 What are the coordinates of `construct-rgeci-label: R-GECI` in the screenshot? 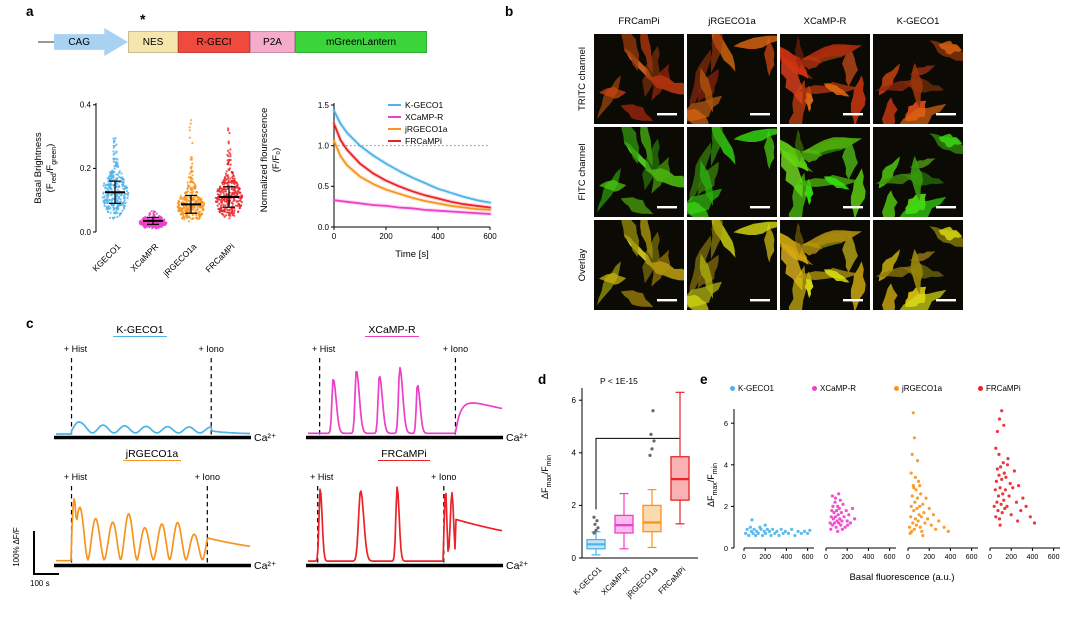 It's located at (214, 42).